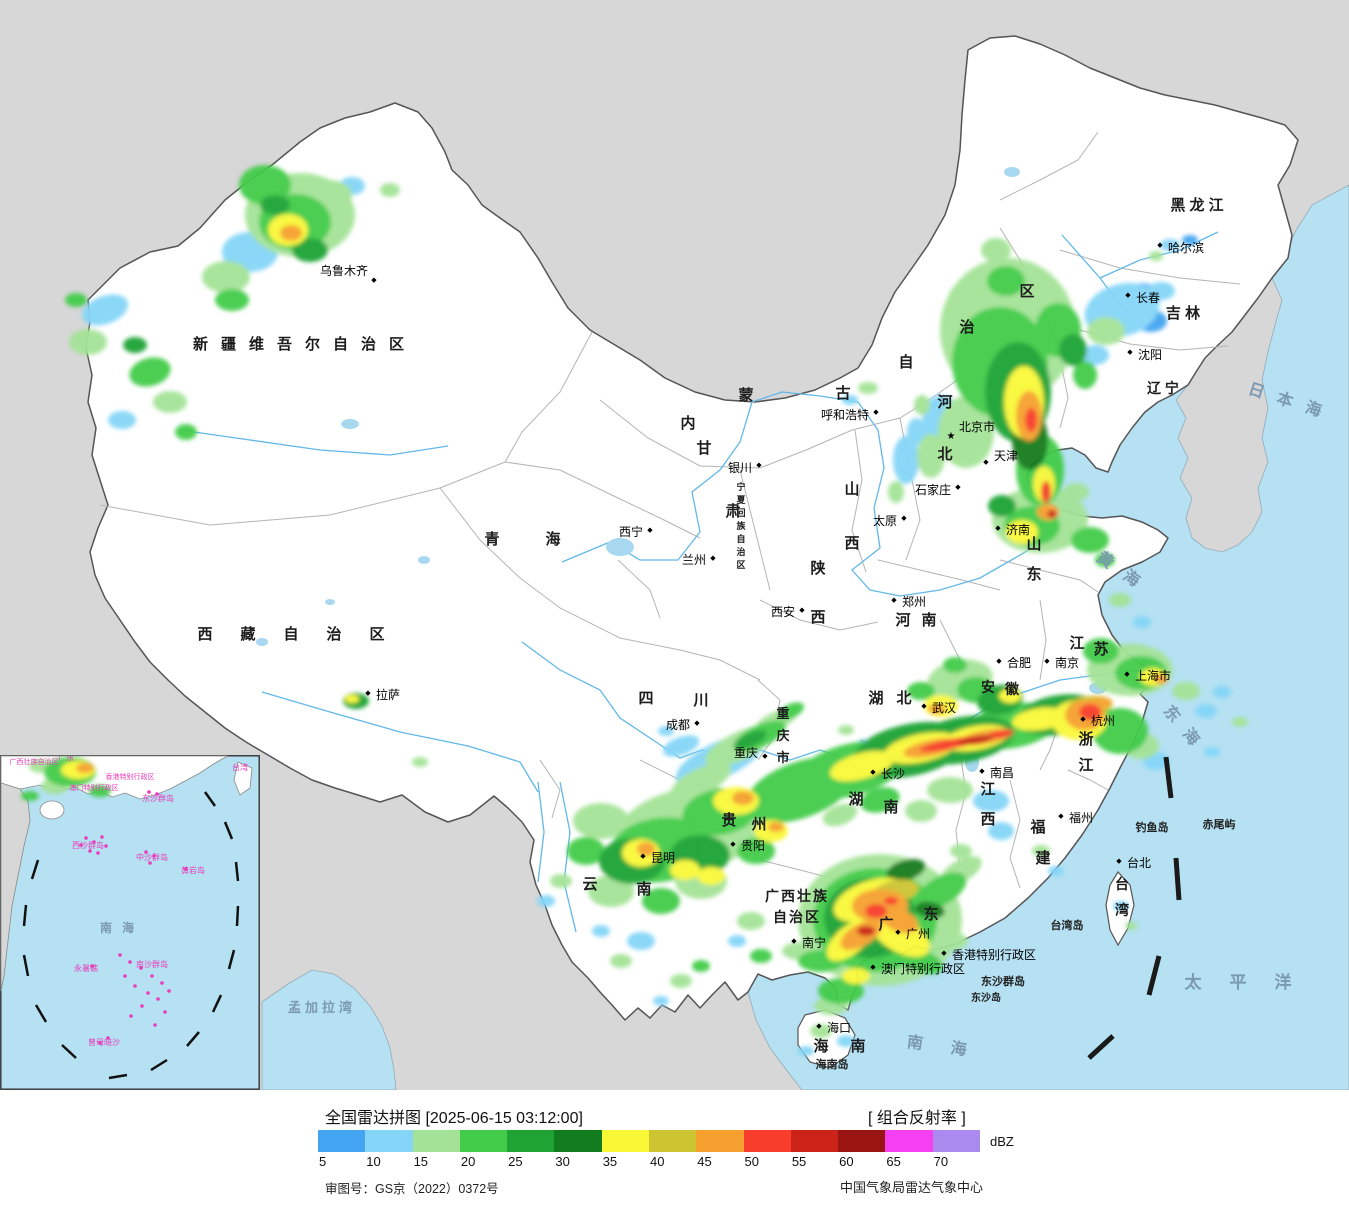 The image size is (1349, 1208). What do you see at coordinates (988, 687) in the screenshot?
I see `province-label: 安` at bounding box center [988, 687].